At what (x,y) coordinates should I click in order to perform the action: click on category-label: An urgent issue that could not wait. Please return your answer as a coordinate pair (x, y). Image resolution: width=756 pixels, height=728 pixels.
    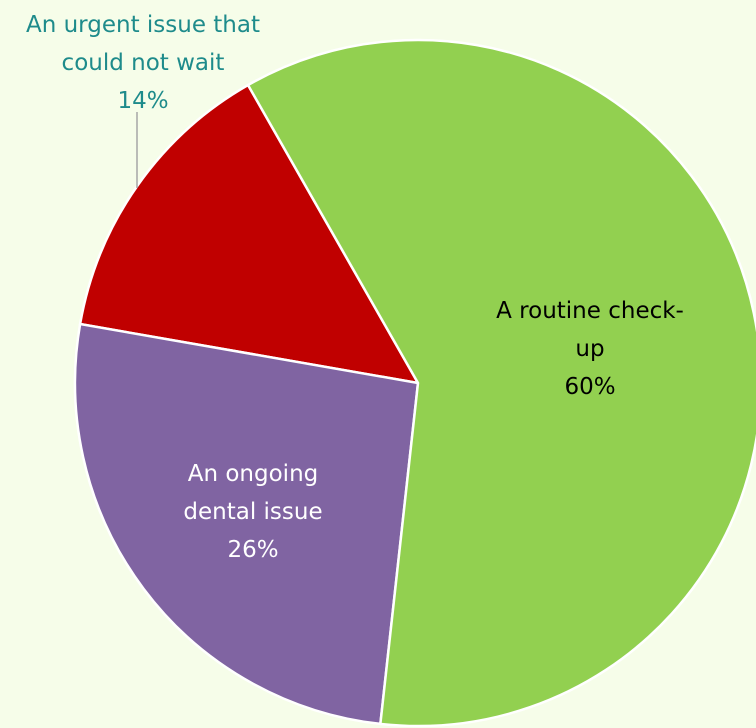
    Looking at the image, I should click on (142, 44).